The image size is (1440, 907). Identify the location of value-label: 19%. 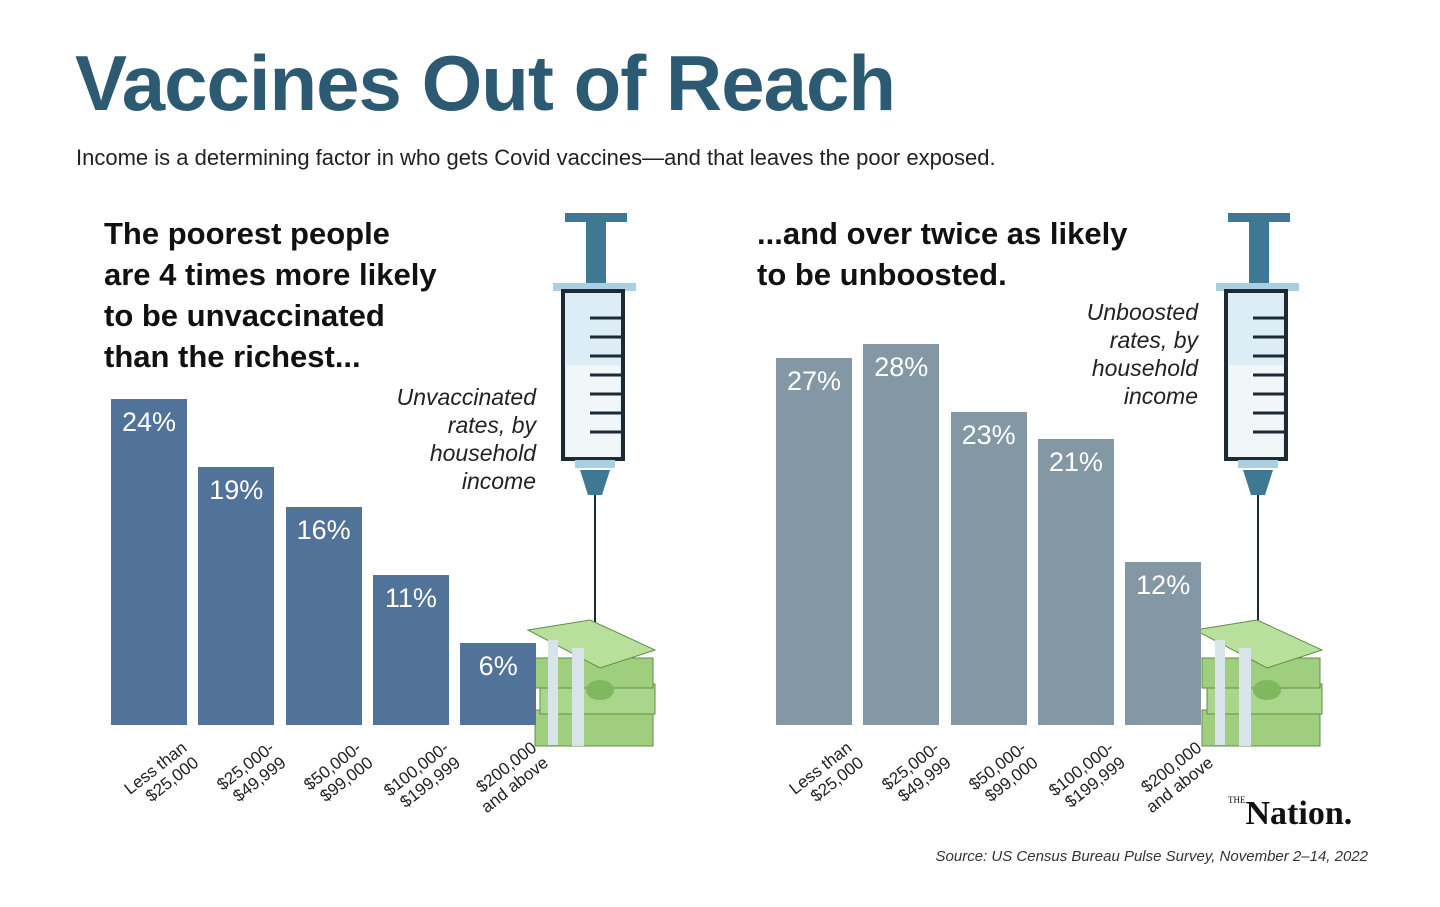
(236, 489).